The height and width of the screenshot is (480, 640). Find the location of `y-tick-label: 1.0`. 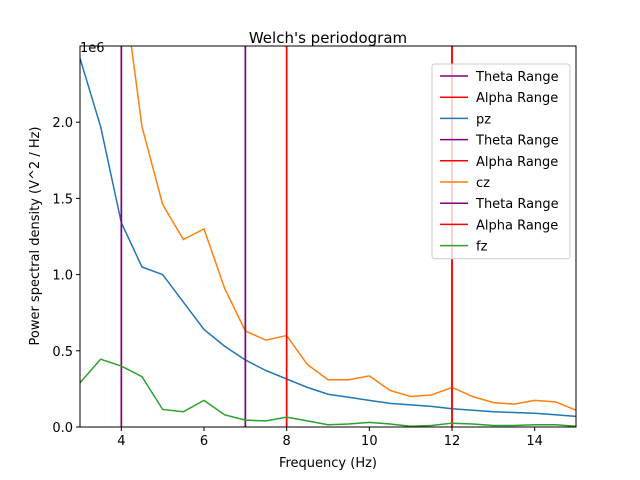

y-tick-label: 1.0 is located at coordinates (62, 276).